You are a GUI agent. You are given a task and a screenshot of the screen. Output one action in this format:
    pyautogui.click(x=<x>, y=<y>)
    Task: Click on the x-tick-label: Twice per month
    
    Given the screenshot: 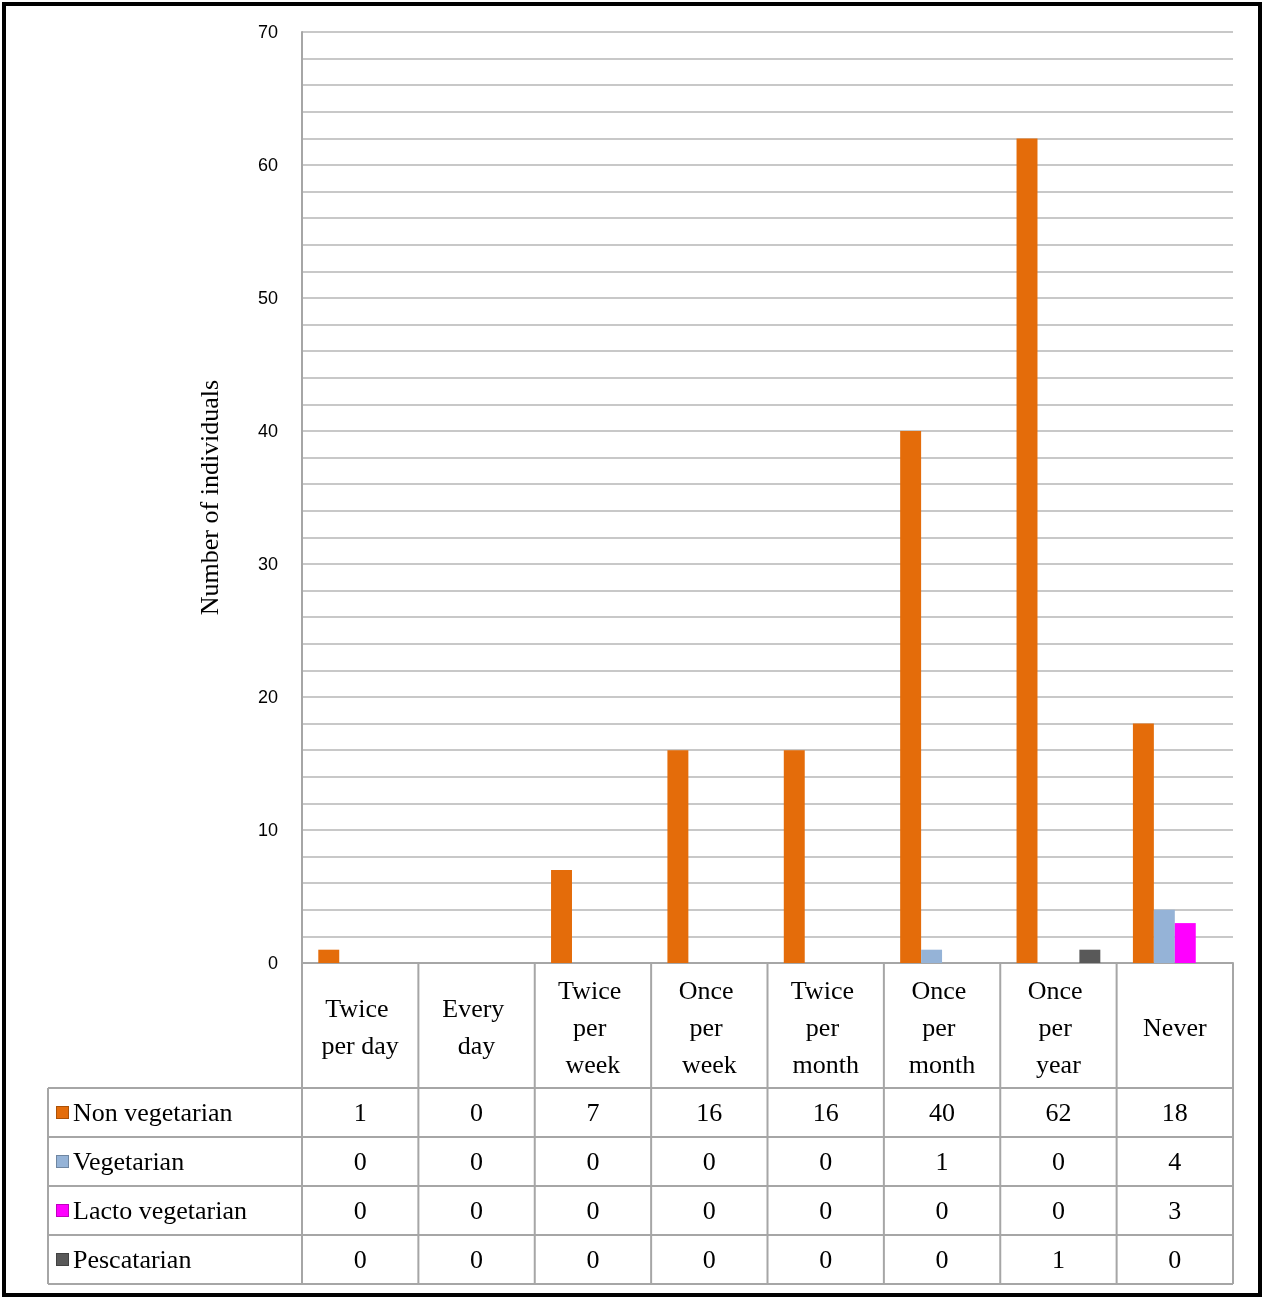 What is the action you would take?
    pyautogui.click(x=825, y=1027)
    